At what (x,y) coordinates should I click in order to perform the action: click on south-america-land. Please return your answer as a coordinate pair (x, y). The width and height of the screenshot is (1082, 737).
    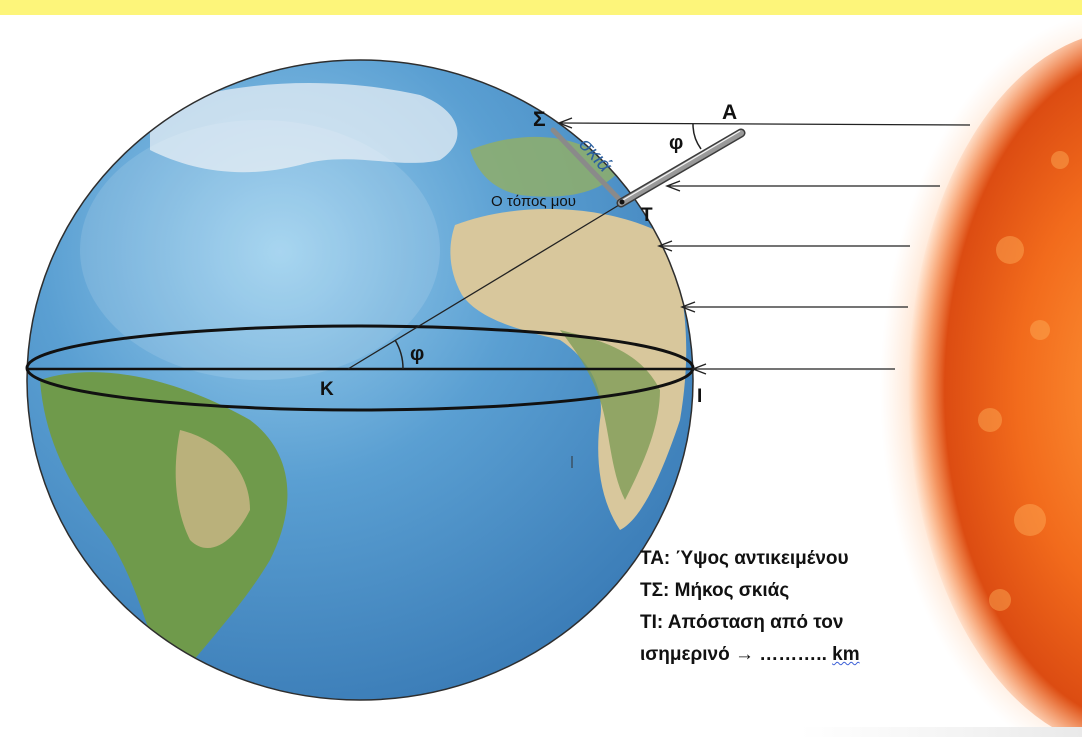
    Looking at the image, I should click on (164, 531).